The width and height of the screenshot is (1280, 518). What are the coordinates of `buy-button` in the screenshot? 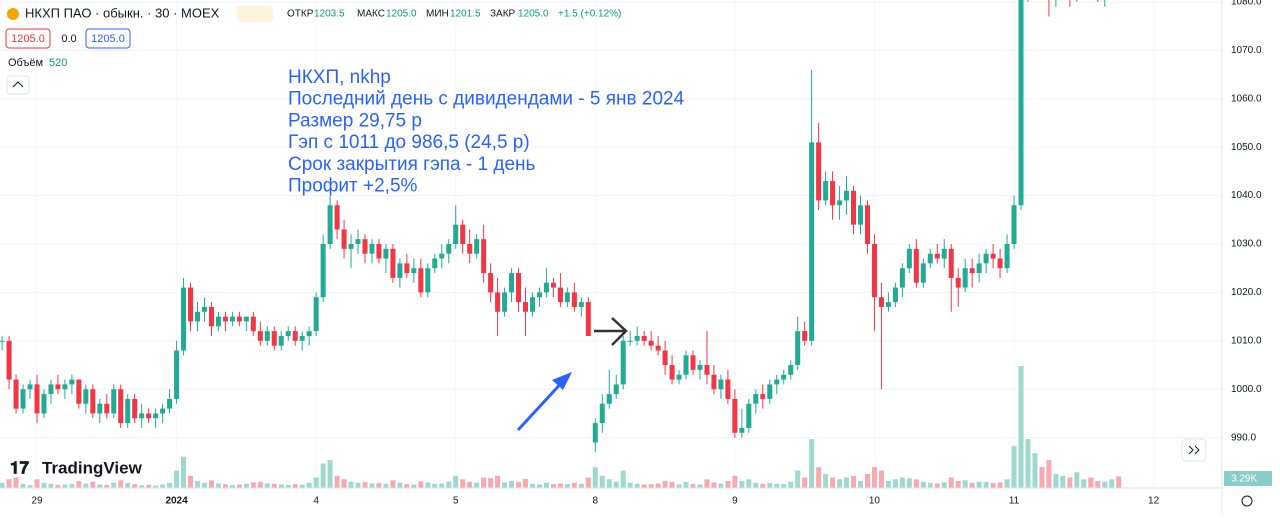 It's located at (108, 38).